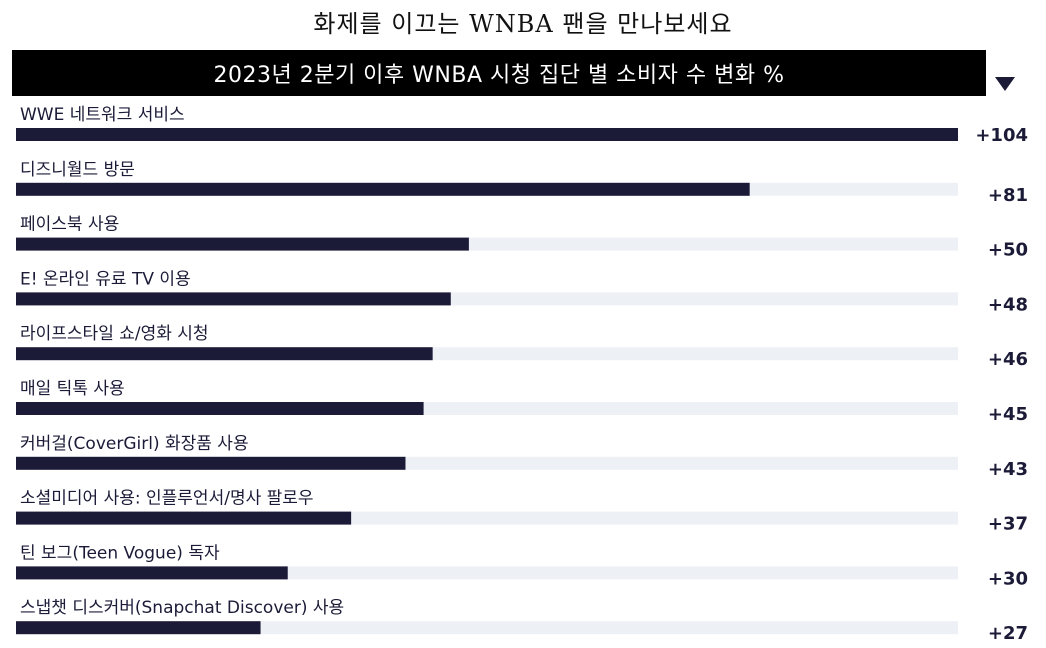 This screenshot has height=648, width=1046. Describe the element at coordinates (1008, 414) in the screenshot. I see `value-label: +45` at that location.